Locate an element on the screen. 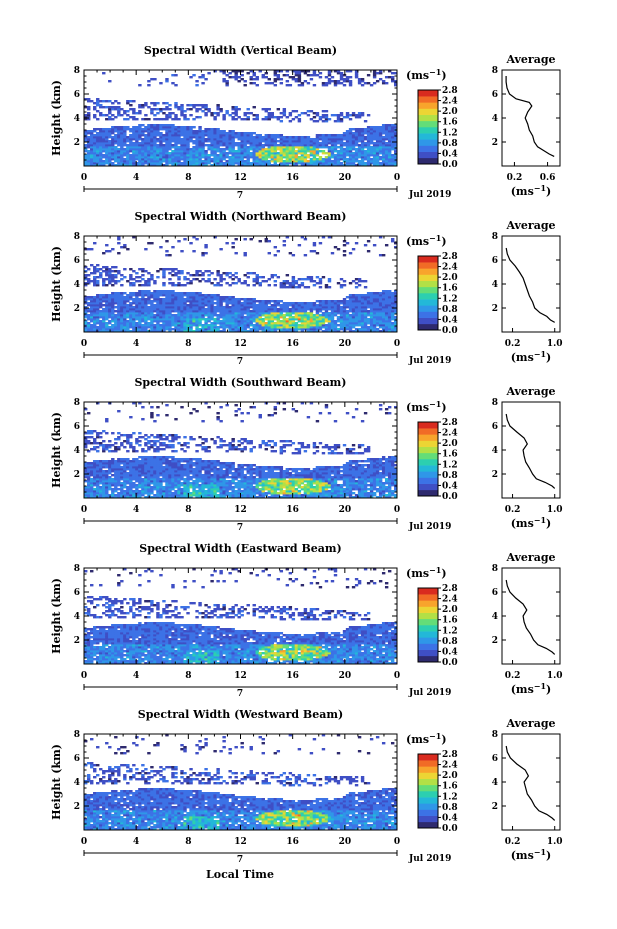 Image resolution: width=617 pixels, height=929 pixels. y-axis-label: Height (km) is located at coordinates (56, 284).